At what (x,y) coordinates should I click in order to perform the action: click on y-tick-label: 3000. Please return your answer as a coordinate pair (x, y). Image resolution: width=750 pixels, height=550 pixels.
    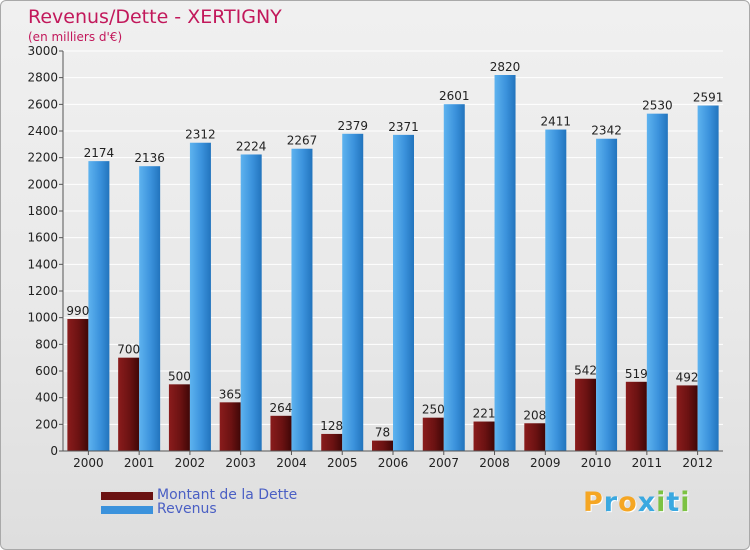
    Looking at the image, I should click on (42, 51).